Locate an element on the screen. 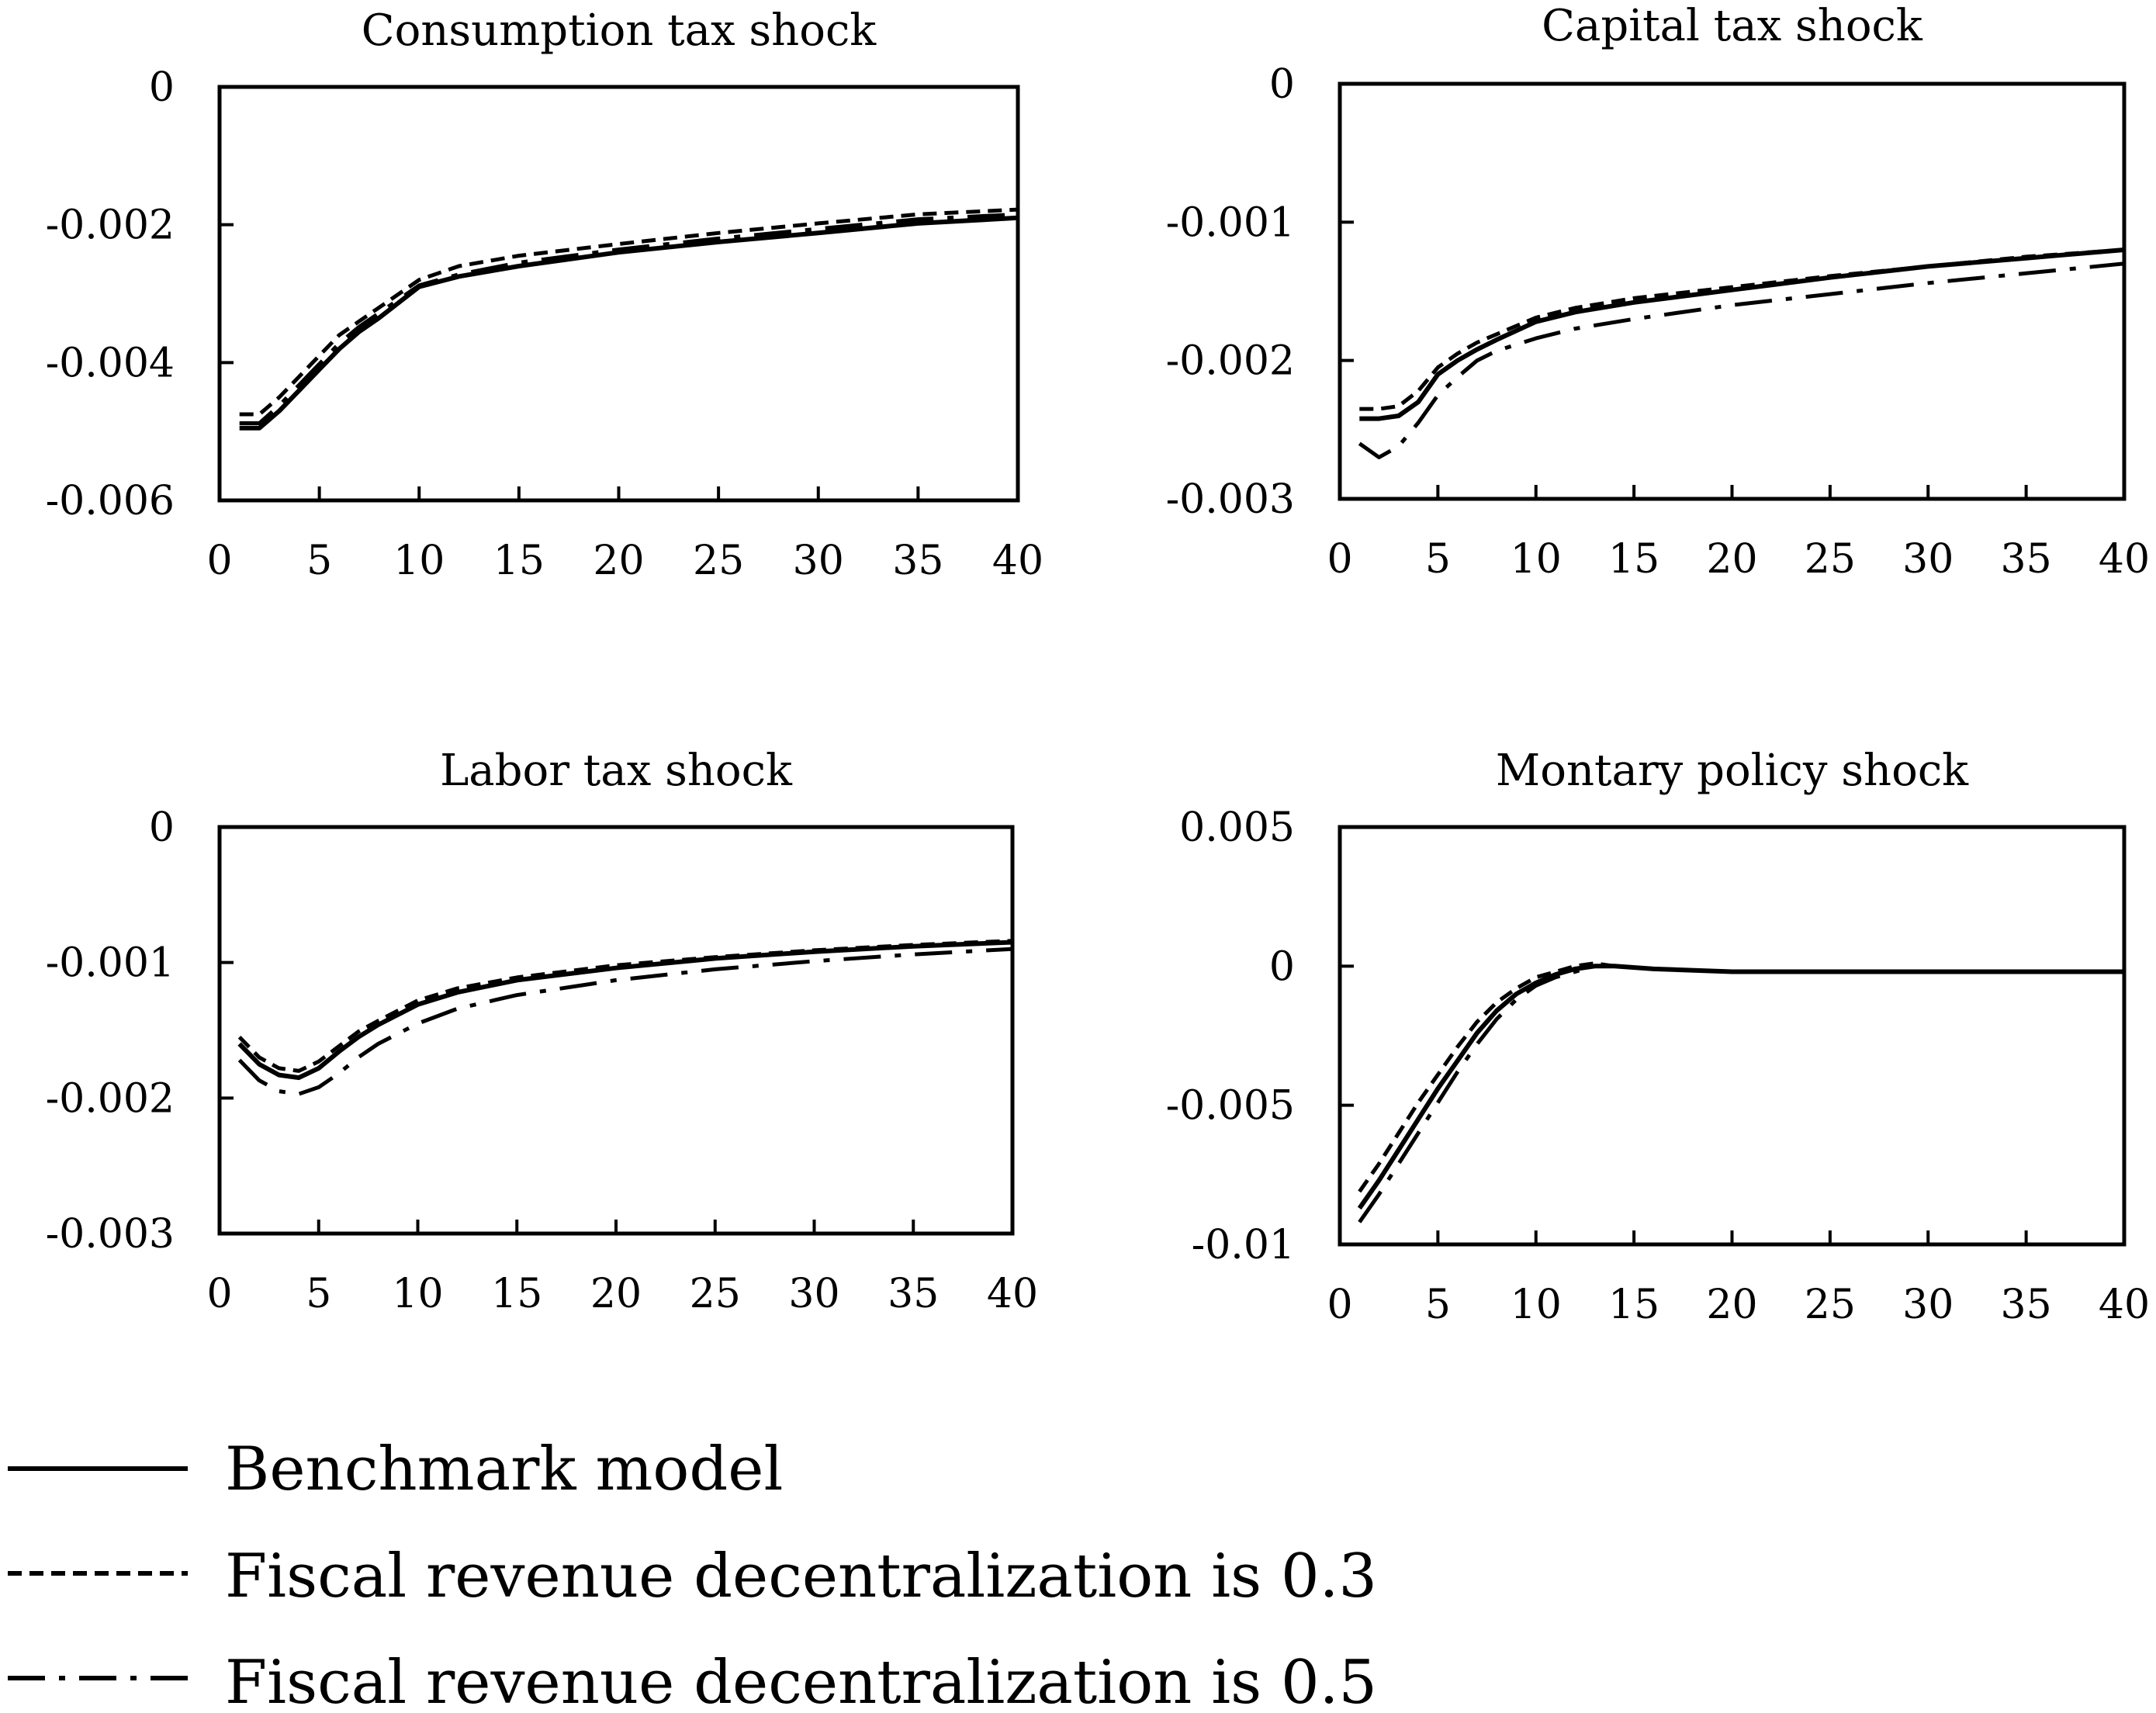  chart-title: Labor tax shock is located at coordinates (616, 771).